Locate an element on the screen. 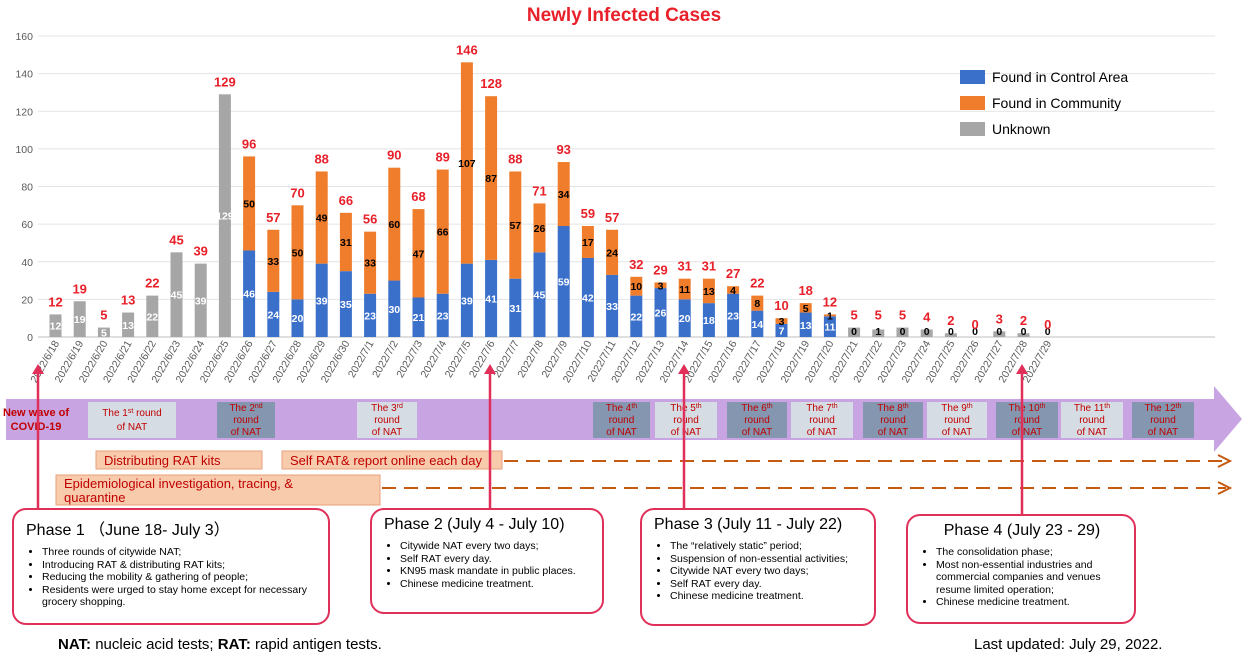 The width and height of the screenshot is (1248, 665). measure-label: quarantine is located at coordinates (94, 497).